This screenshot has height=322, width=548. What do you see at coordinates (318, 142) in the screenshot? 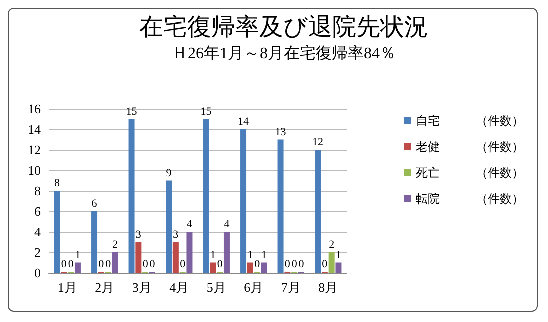
I see `data-label: 12` at bounding box center [318, 142].